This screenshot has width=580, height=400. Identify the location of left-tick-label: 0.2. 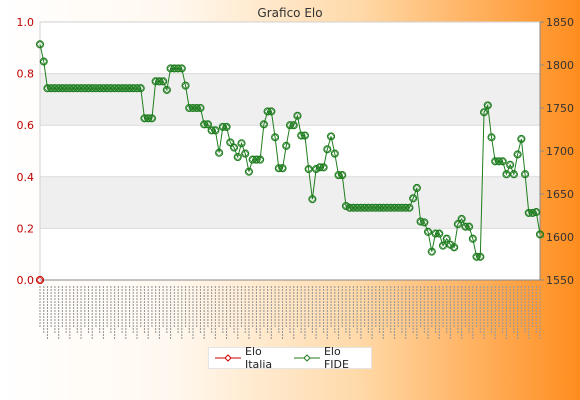
(26, 228).